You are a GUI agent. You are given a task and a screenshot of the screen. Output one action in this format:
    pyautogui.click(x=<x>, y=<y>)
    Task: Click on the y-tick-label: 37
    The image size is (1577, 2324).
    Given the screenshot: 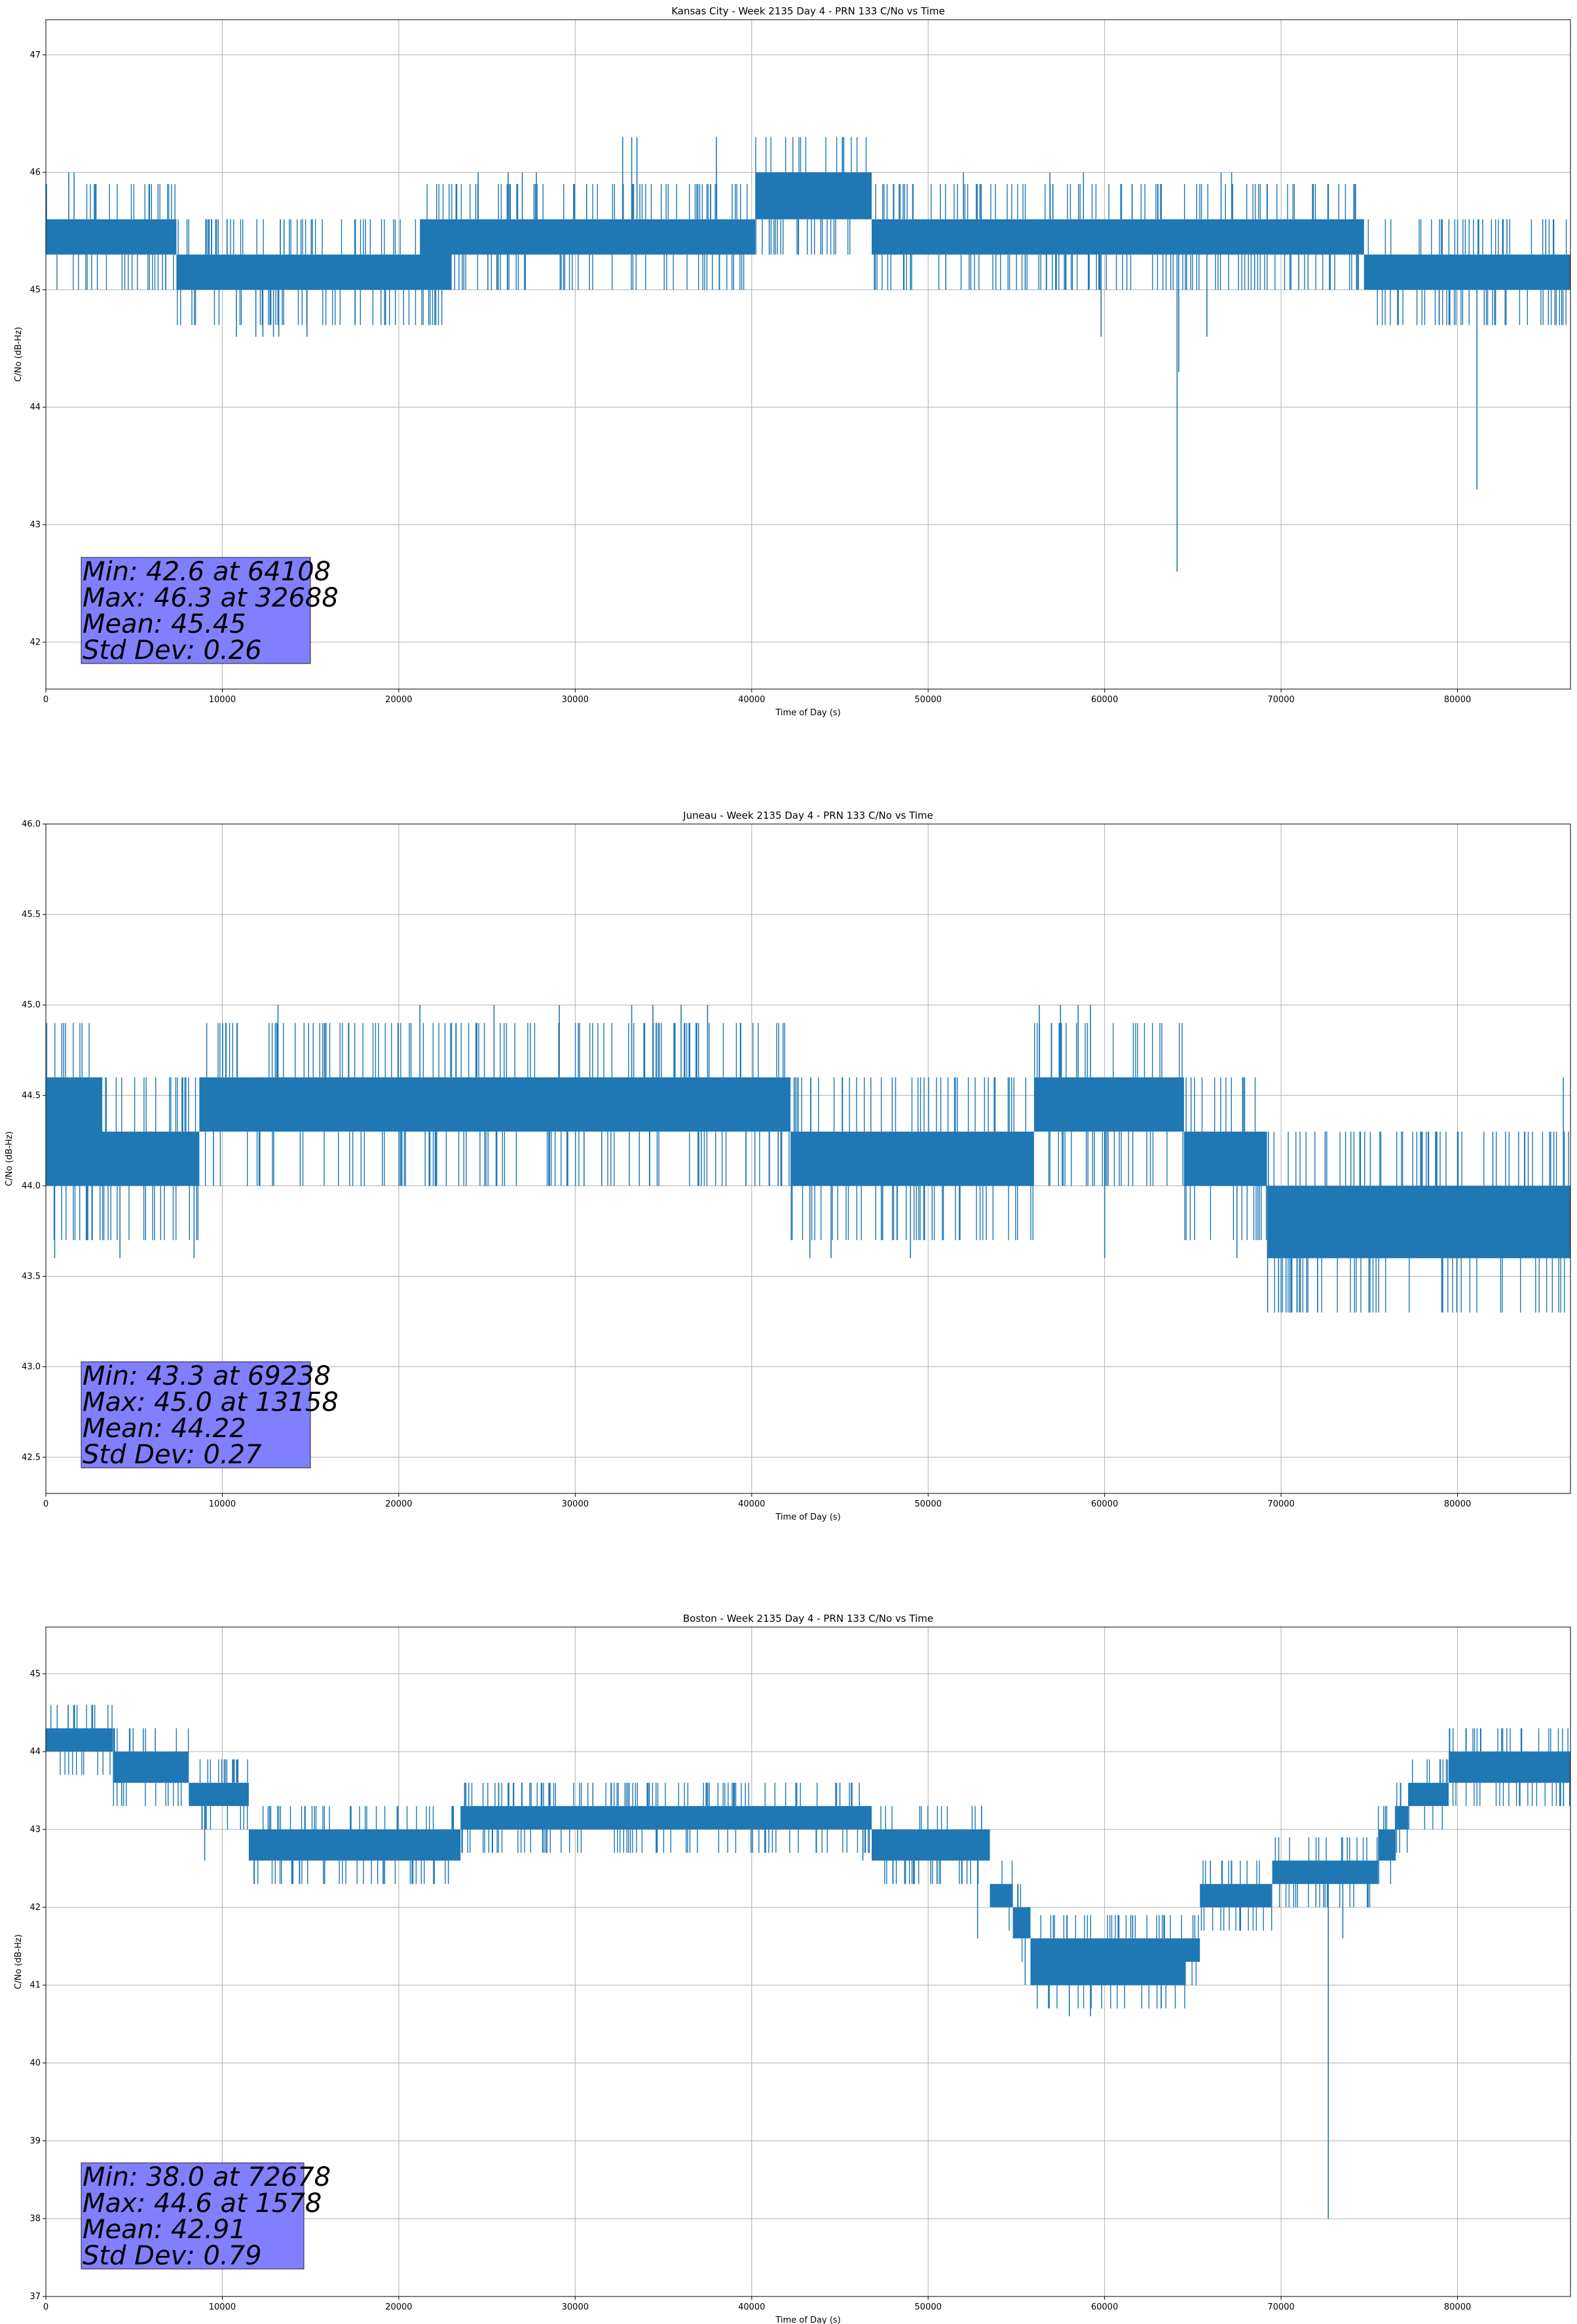 What is the action you would take?
    pyautogui.click(x=35, y=2297)
    